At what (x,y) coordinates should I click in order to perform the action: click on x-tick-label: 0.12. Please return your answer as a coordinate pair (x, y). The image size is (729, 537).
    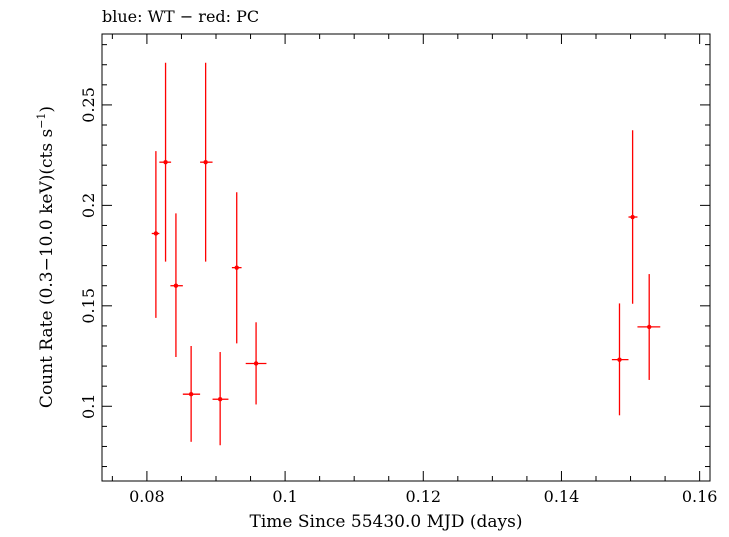
    Looking at the image, I should click on (423, 496).